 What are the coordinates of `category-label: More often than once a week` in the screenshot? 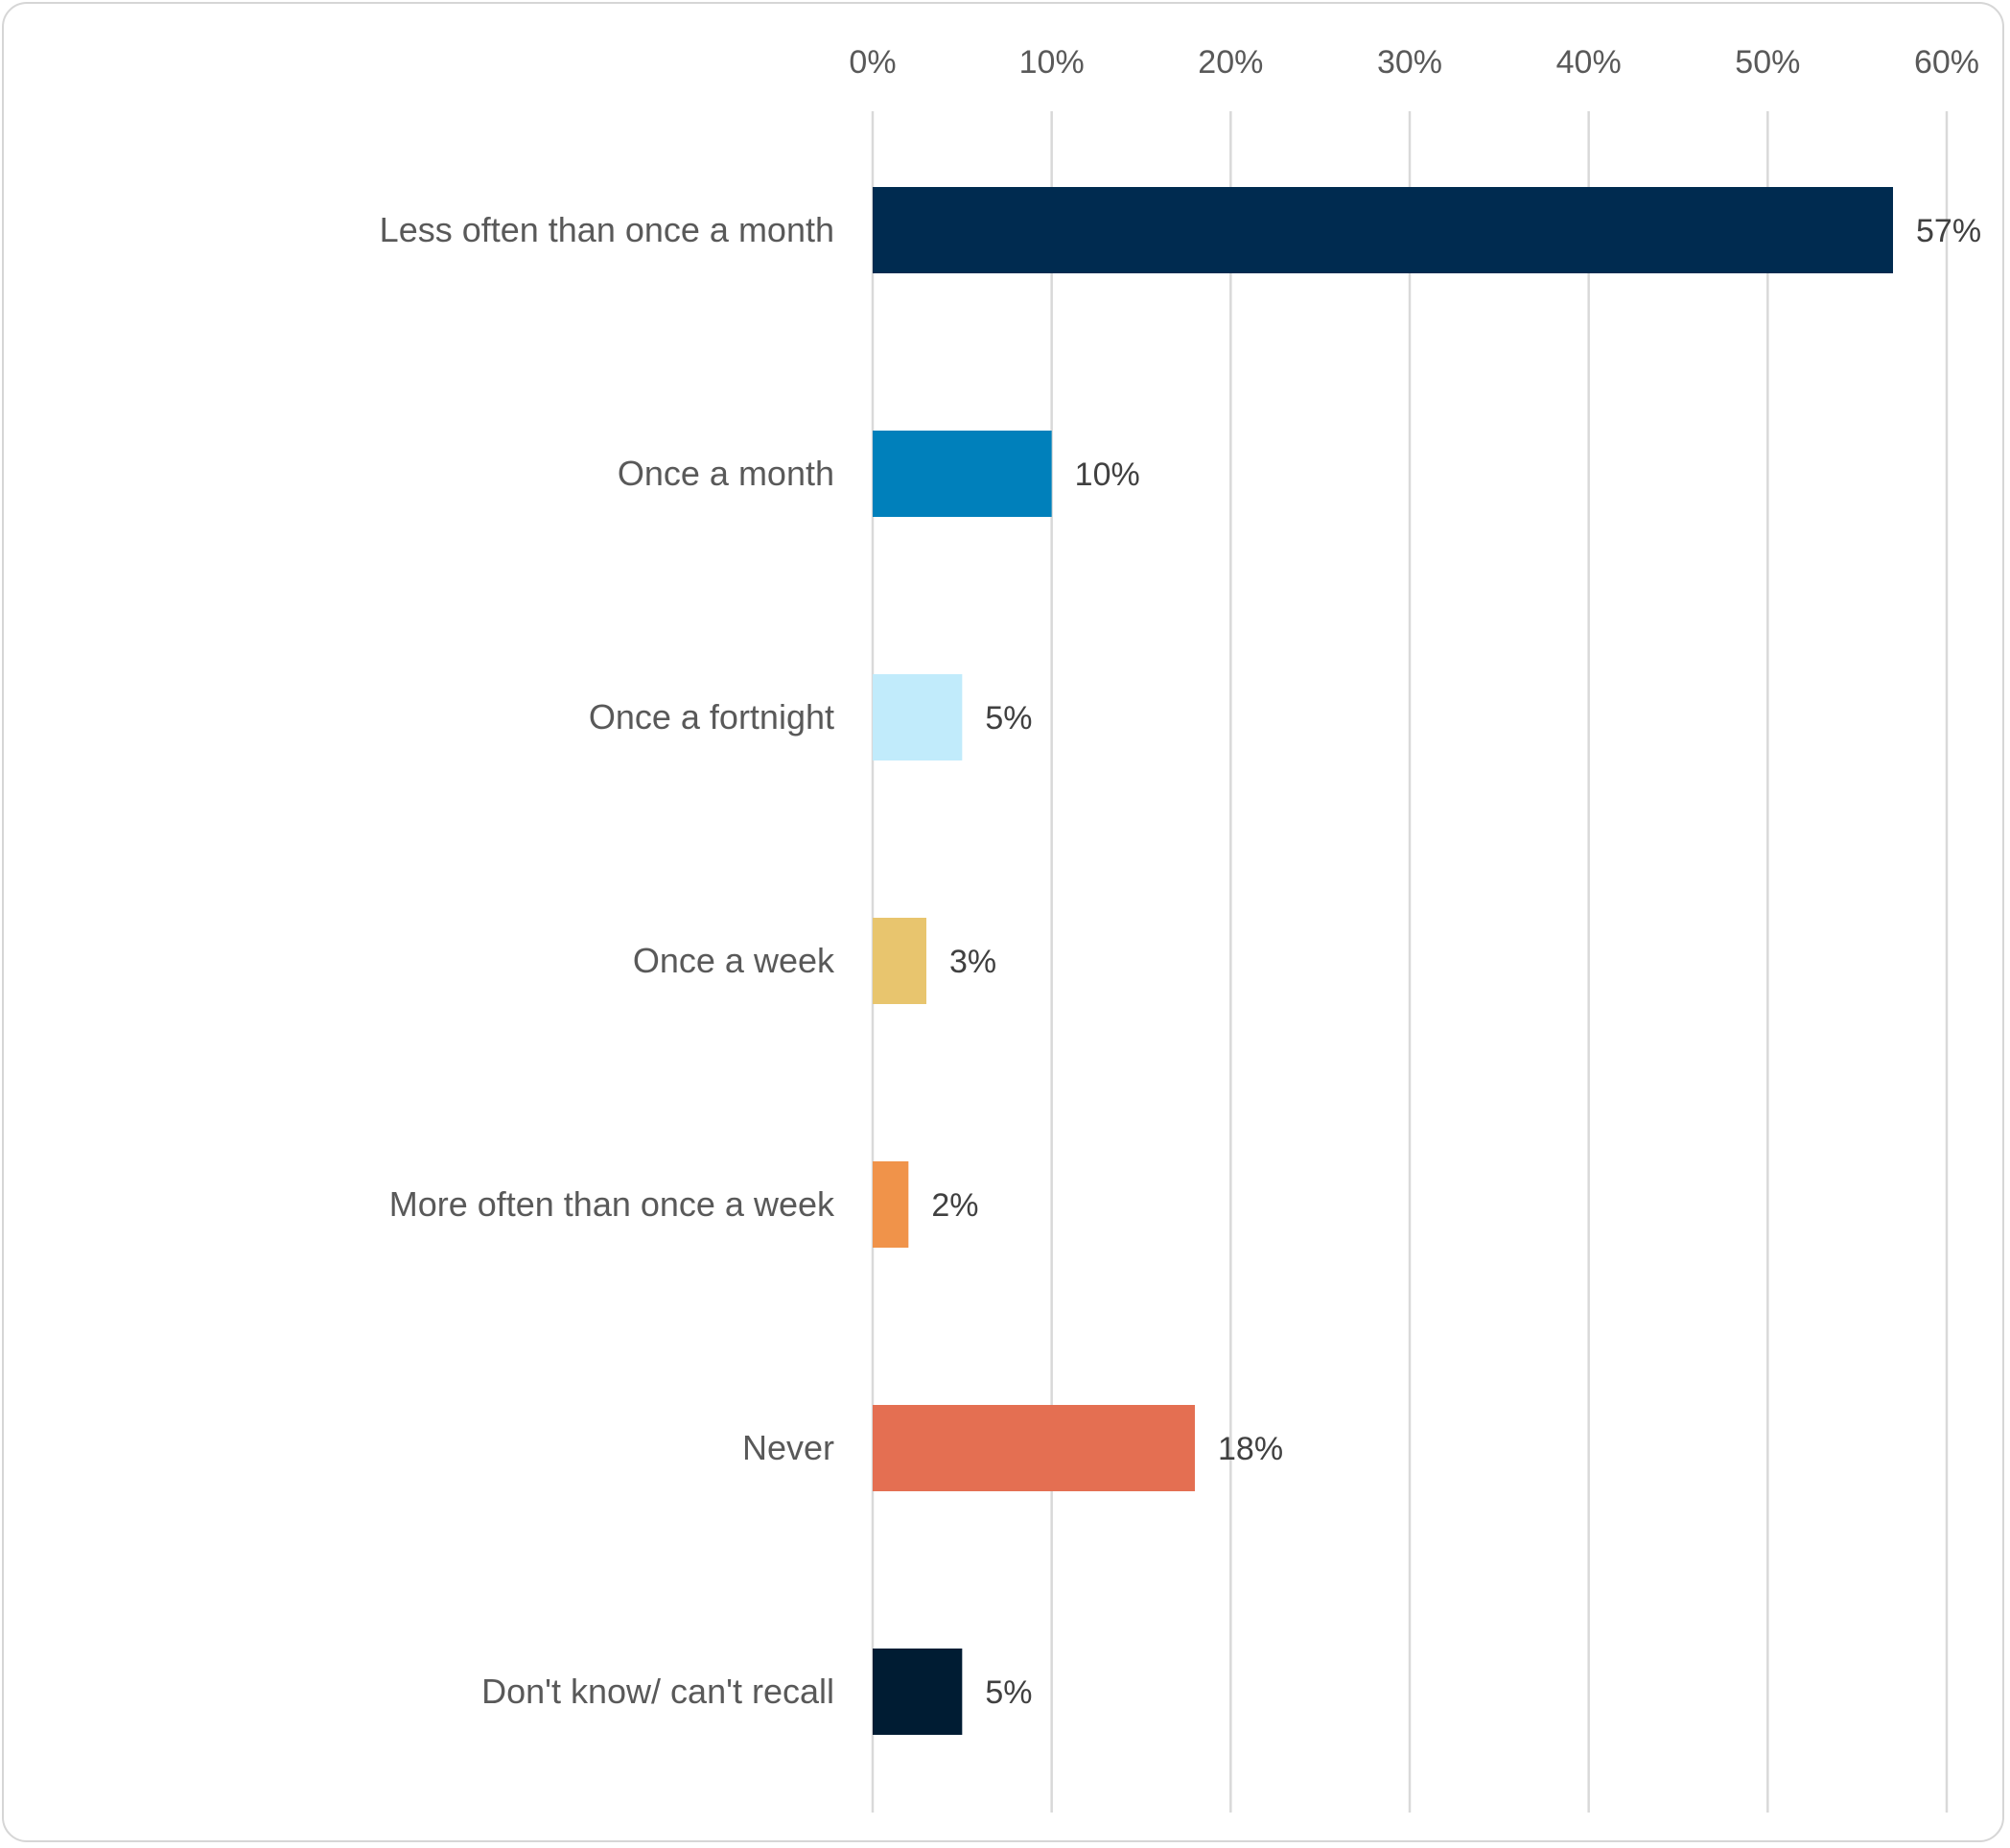 It's located at (612, 1204).